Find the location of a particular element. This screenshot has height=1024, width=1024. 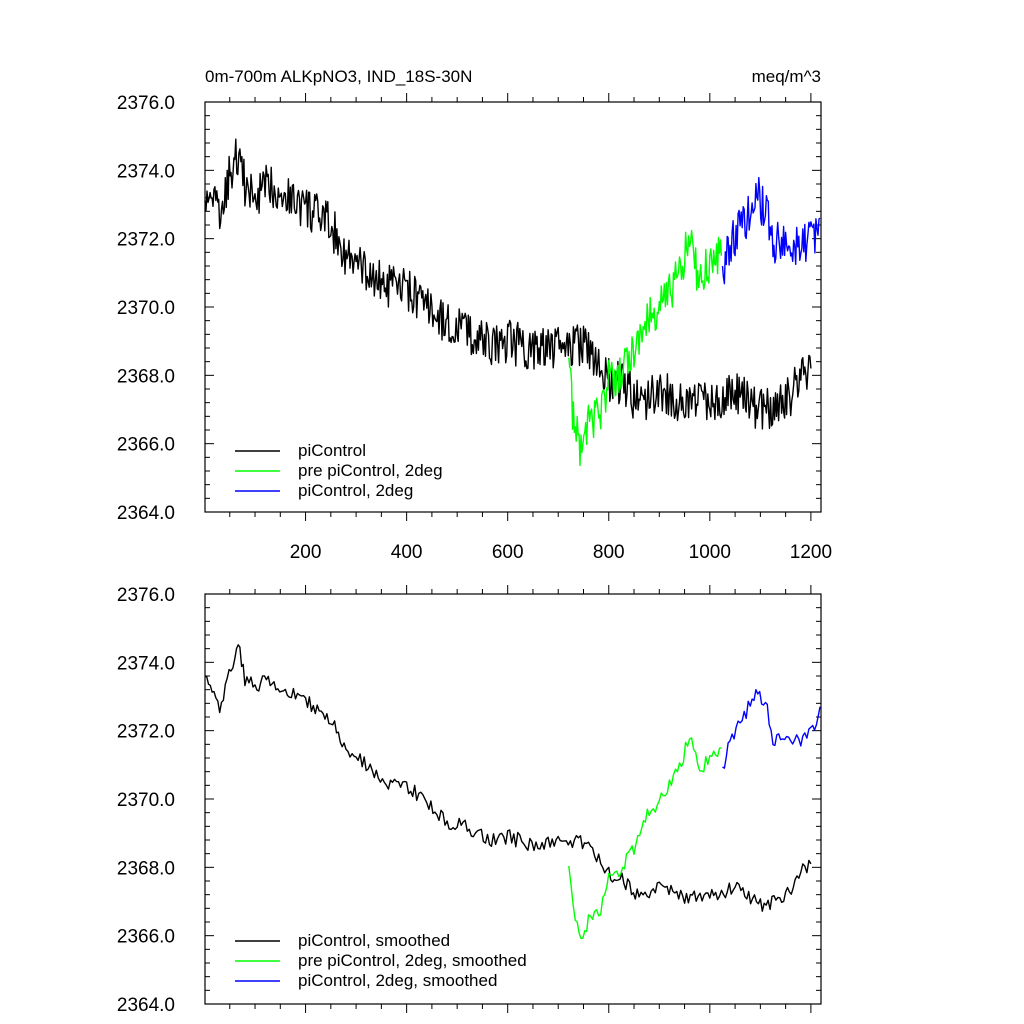

x-tick-label: 600 is located at coordinates (508, 552).